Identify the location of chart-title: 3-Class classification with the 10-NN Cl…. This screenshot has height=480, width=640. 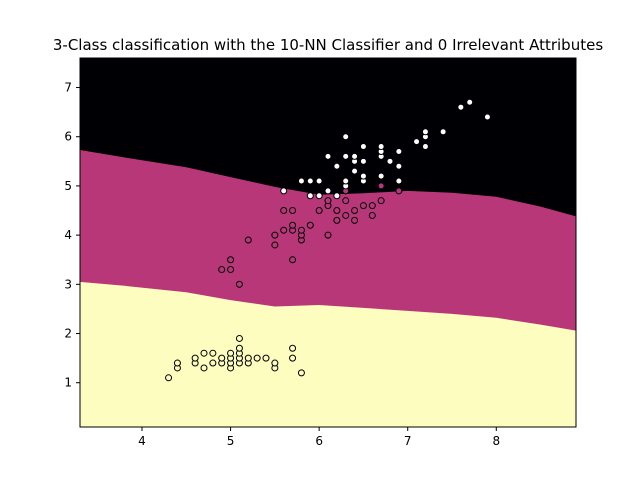
(328, 45).